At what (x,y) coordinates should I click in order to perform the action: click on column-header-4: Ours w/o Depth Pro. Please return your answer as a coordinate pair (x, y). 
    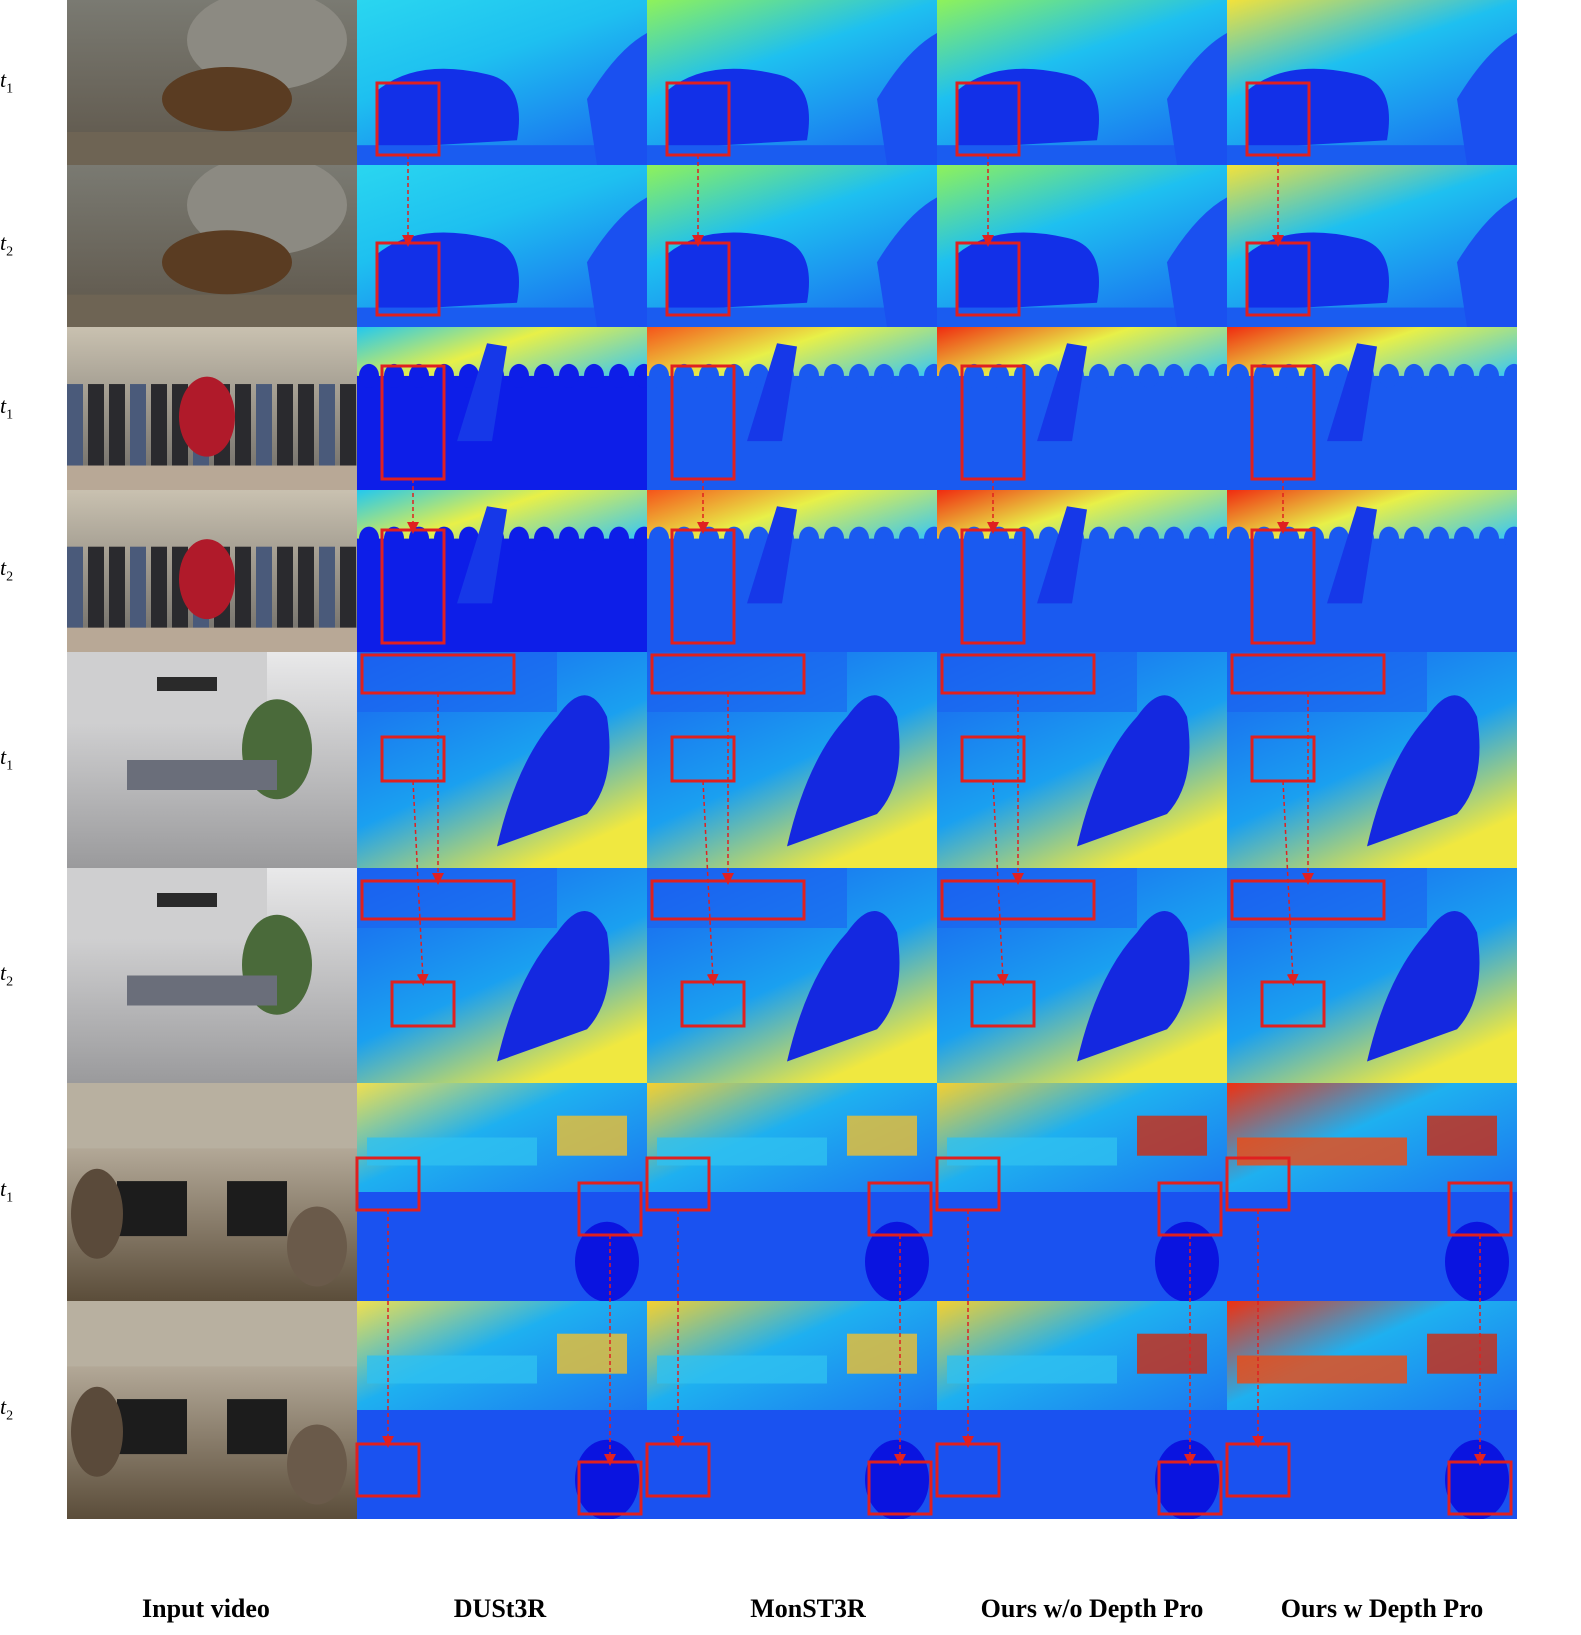
    Looking at the image, I should click on (1092, 1608).